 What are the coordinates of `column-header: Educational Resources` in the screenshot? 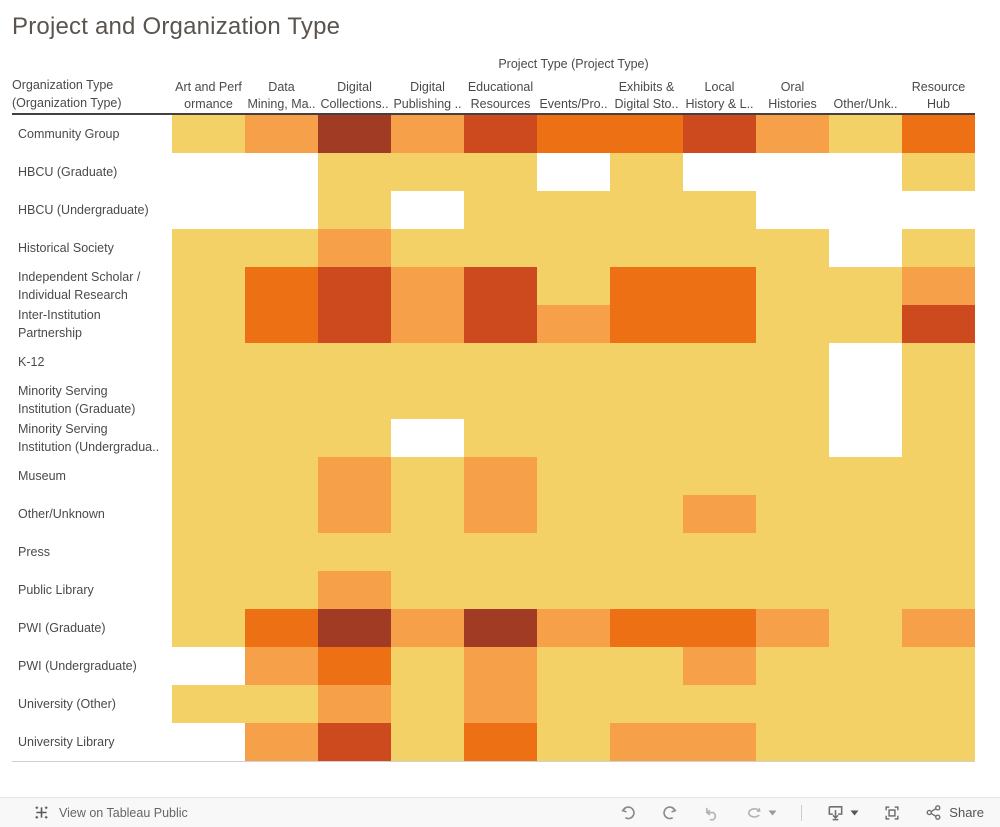 It's located at (500, 95).